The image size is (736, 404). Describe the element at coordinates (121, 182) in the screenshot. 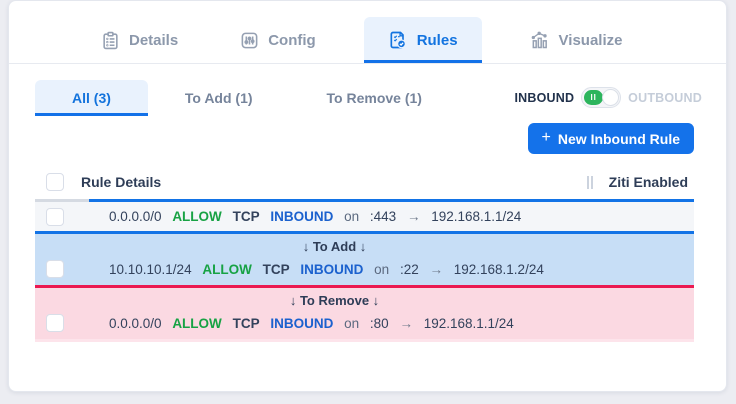

I see `column-header-rule-details: Rule Details` at that location.